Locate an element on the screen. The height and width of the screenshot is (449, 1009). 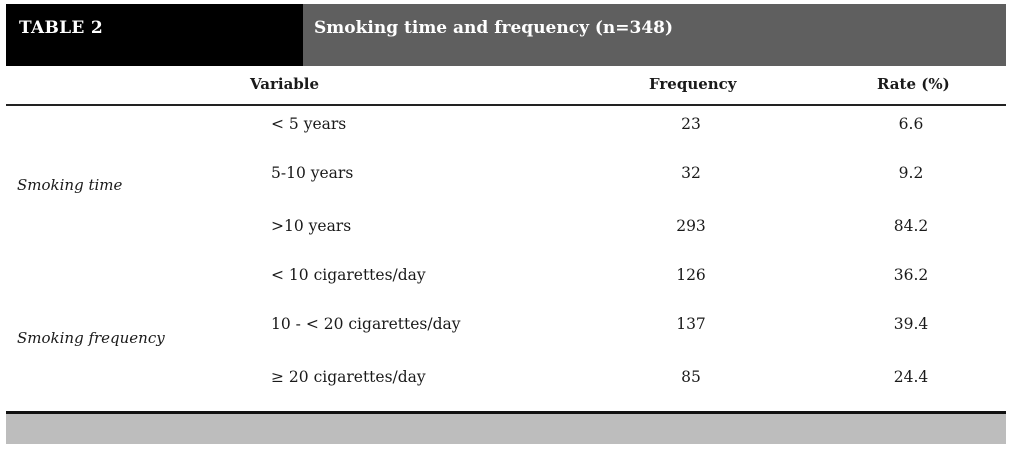
table-row-frequency: 32 is located at coordinates (691, 173).